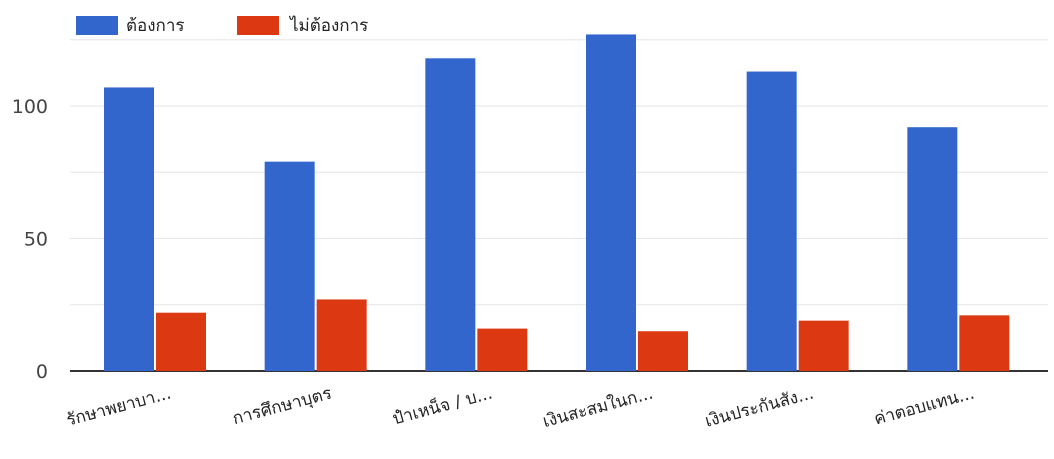 The height and width of the screenshot is (459, 1054). I want to click on y-tick-label: 50, so click(36, 240).